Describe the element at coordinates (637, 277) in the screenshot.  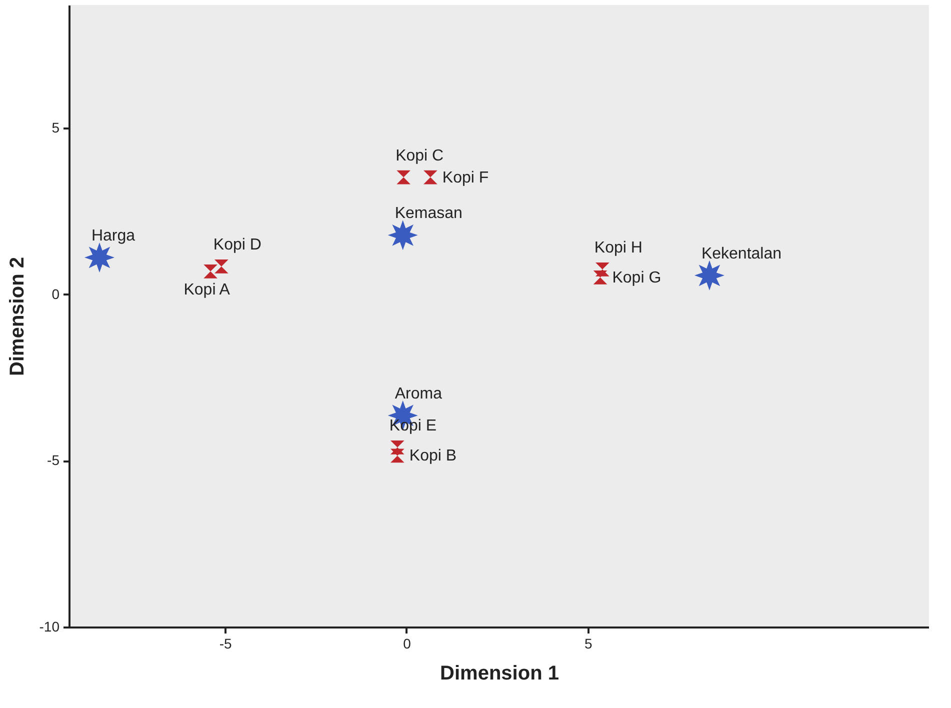
I see `annotation: Kopi G` at that location.